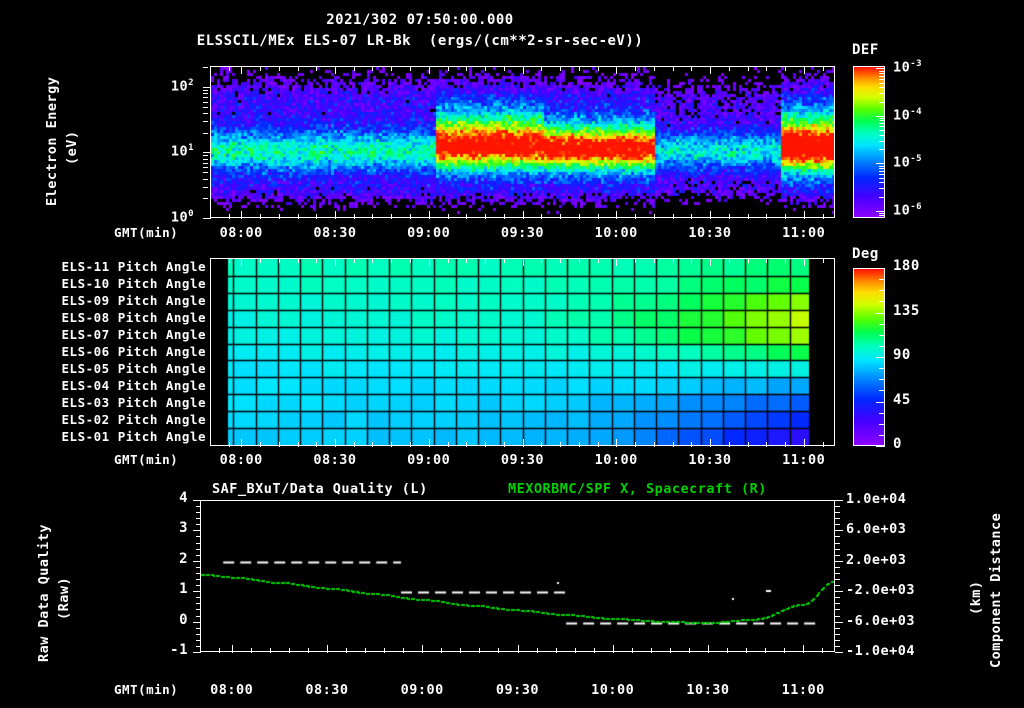 The width and height of the screenshot is (1024, 708). I want to click on timeseries-right-tick-marks, so click(839, 576).